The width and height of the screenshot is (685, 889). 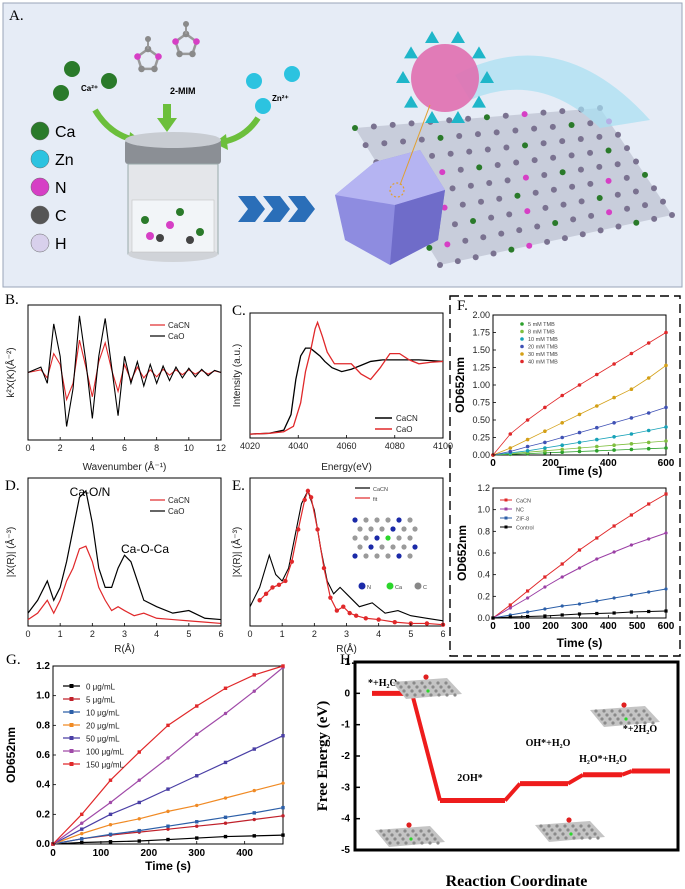 I want to click on transition-connector, so click(x=627, y=773).